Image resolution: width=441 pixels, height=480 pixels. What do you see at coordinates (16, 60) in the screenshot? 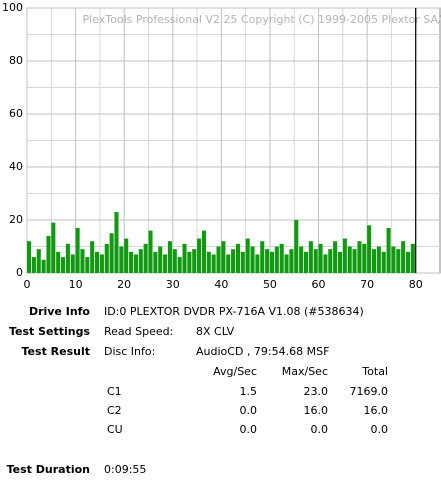
I see `y-tick-label: 80` at bounding box center [16, 60].